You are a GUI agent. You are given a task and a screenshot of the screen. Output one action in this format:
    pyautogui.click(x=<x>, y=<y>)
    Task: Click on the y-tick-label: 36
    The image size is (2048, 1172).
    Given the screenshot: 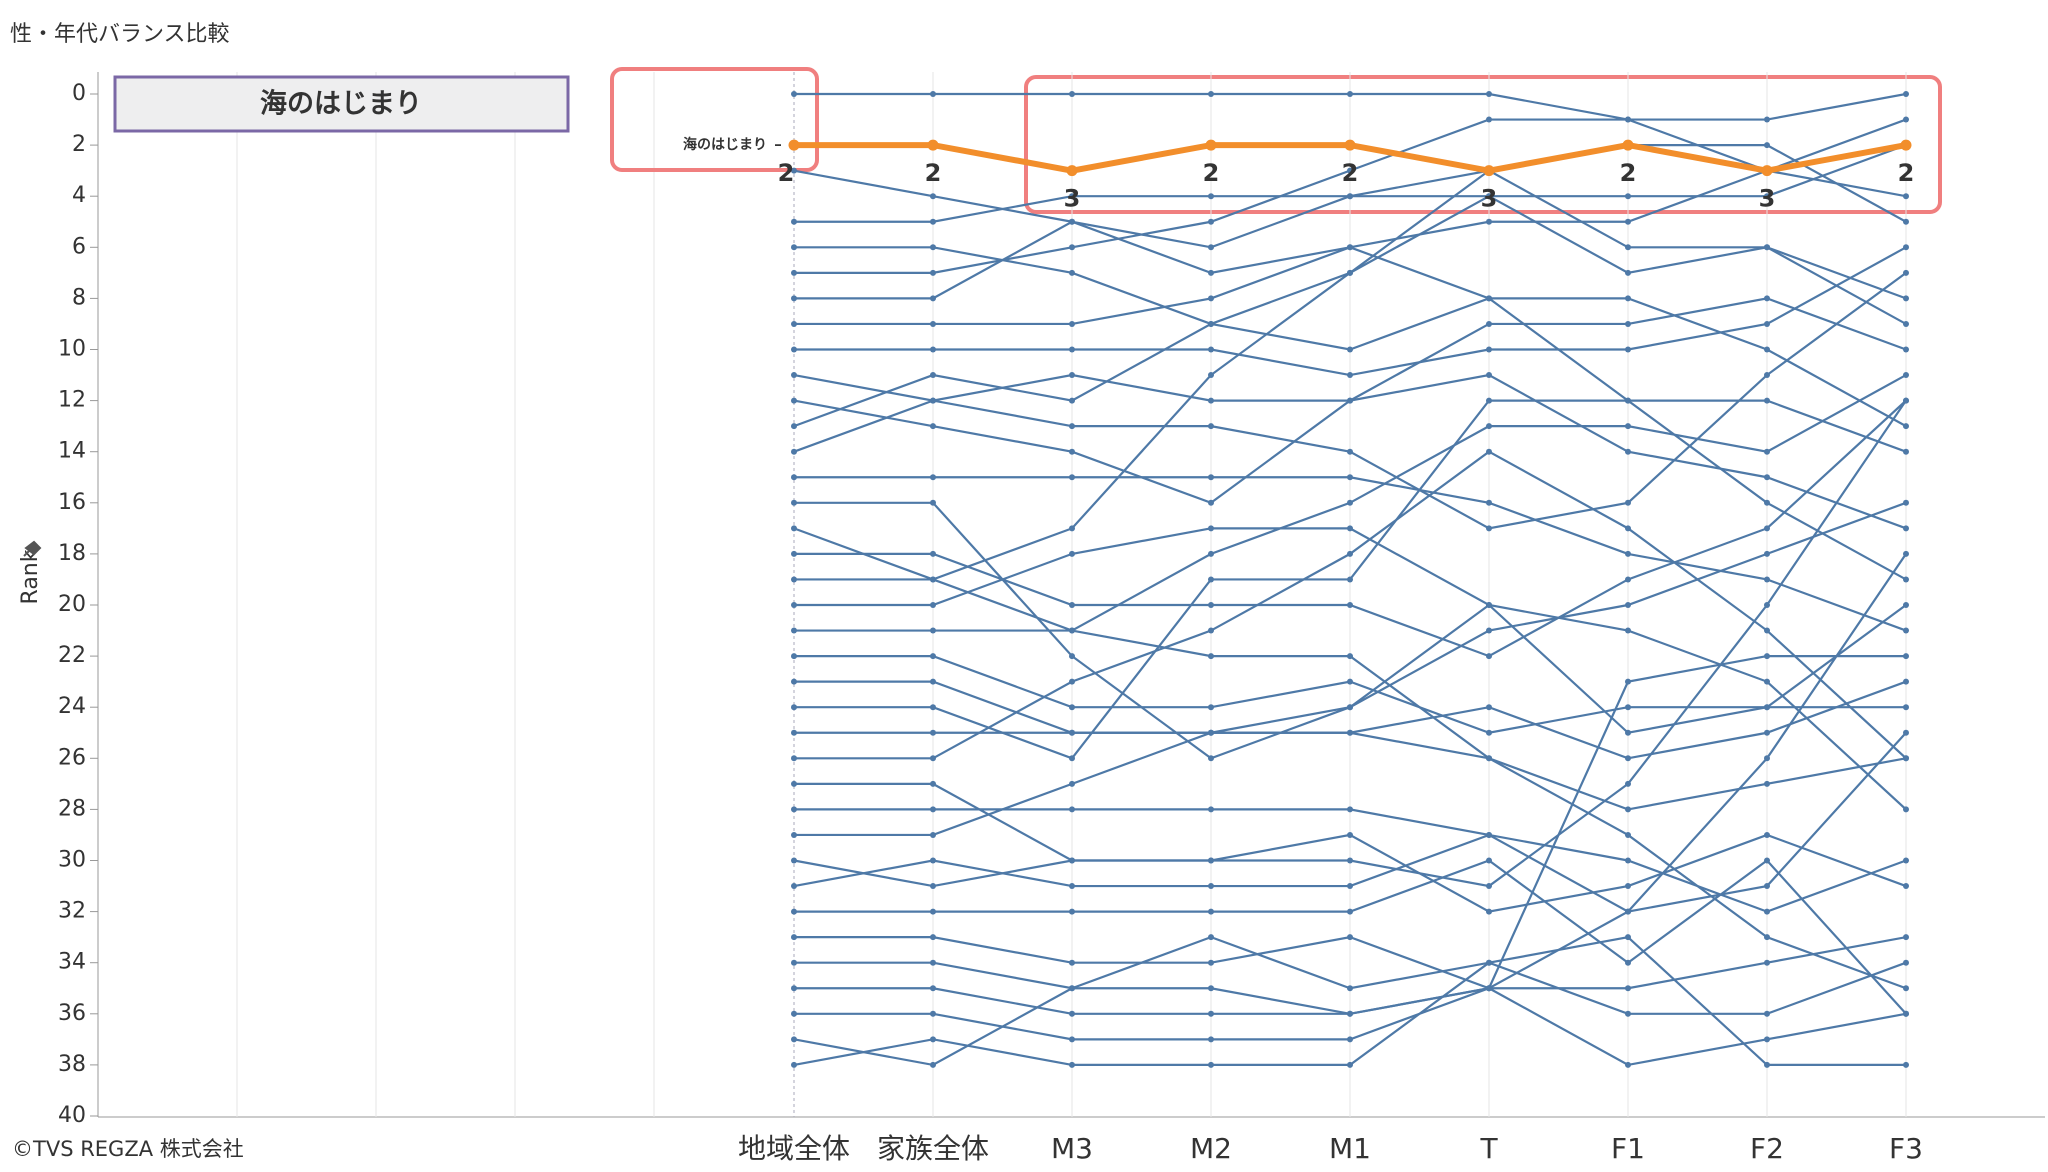 What is the action you would take?
    pyautogui.click(x=72, y=1013)
    